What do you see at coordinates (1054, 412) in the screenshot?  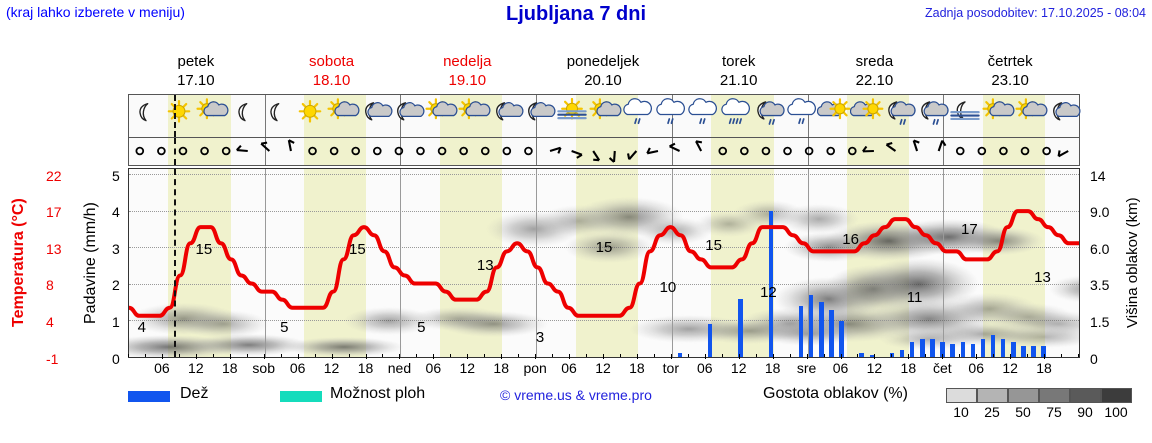 I see `cloud-density-tick: 75` at bounding box center [1054, 412].